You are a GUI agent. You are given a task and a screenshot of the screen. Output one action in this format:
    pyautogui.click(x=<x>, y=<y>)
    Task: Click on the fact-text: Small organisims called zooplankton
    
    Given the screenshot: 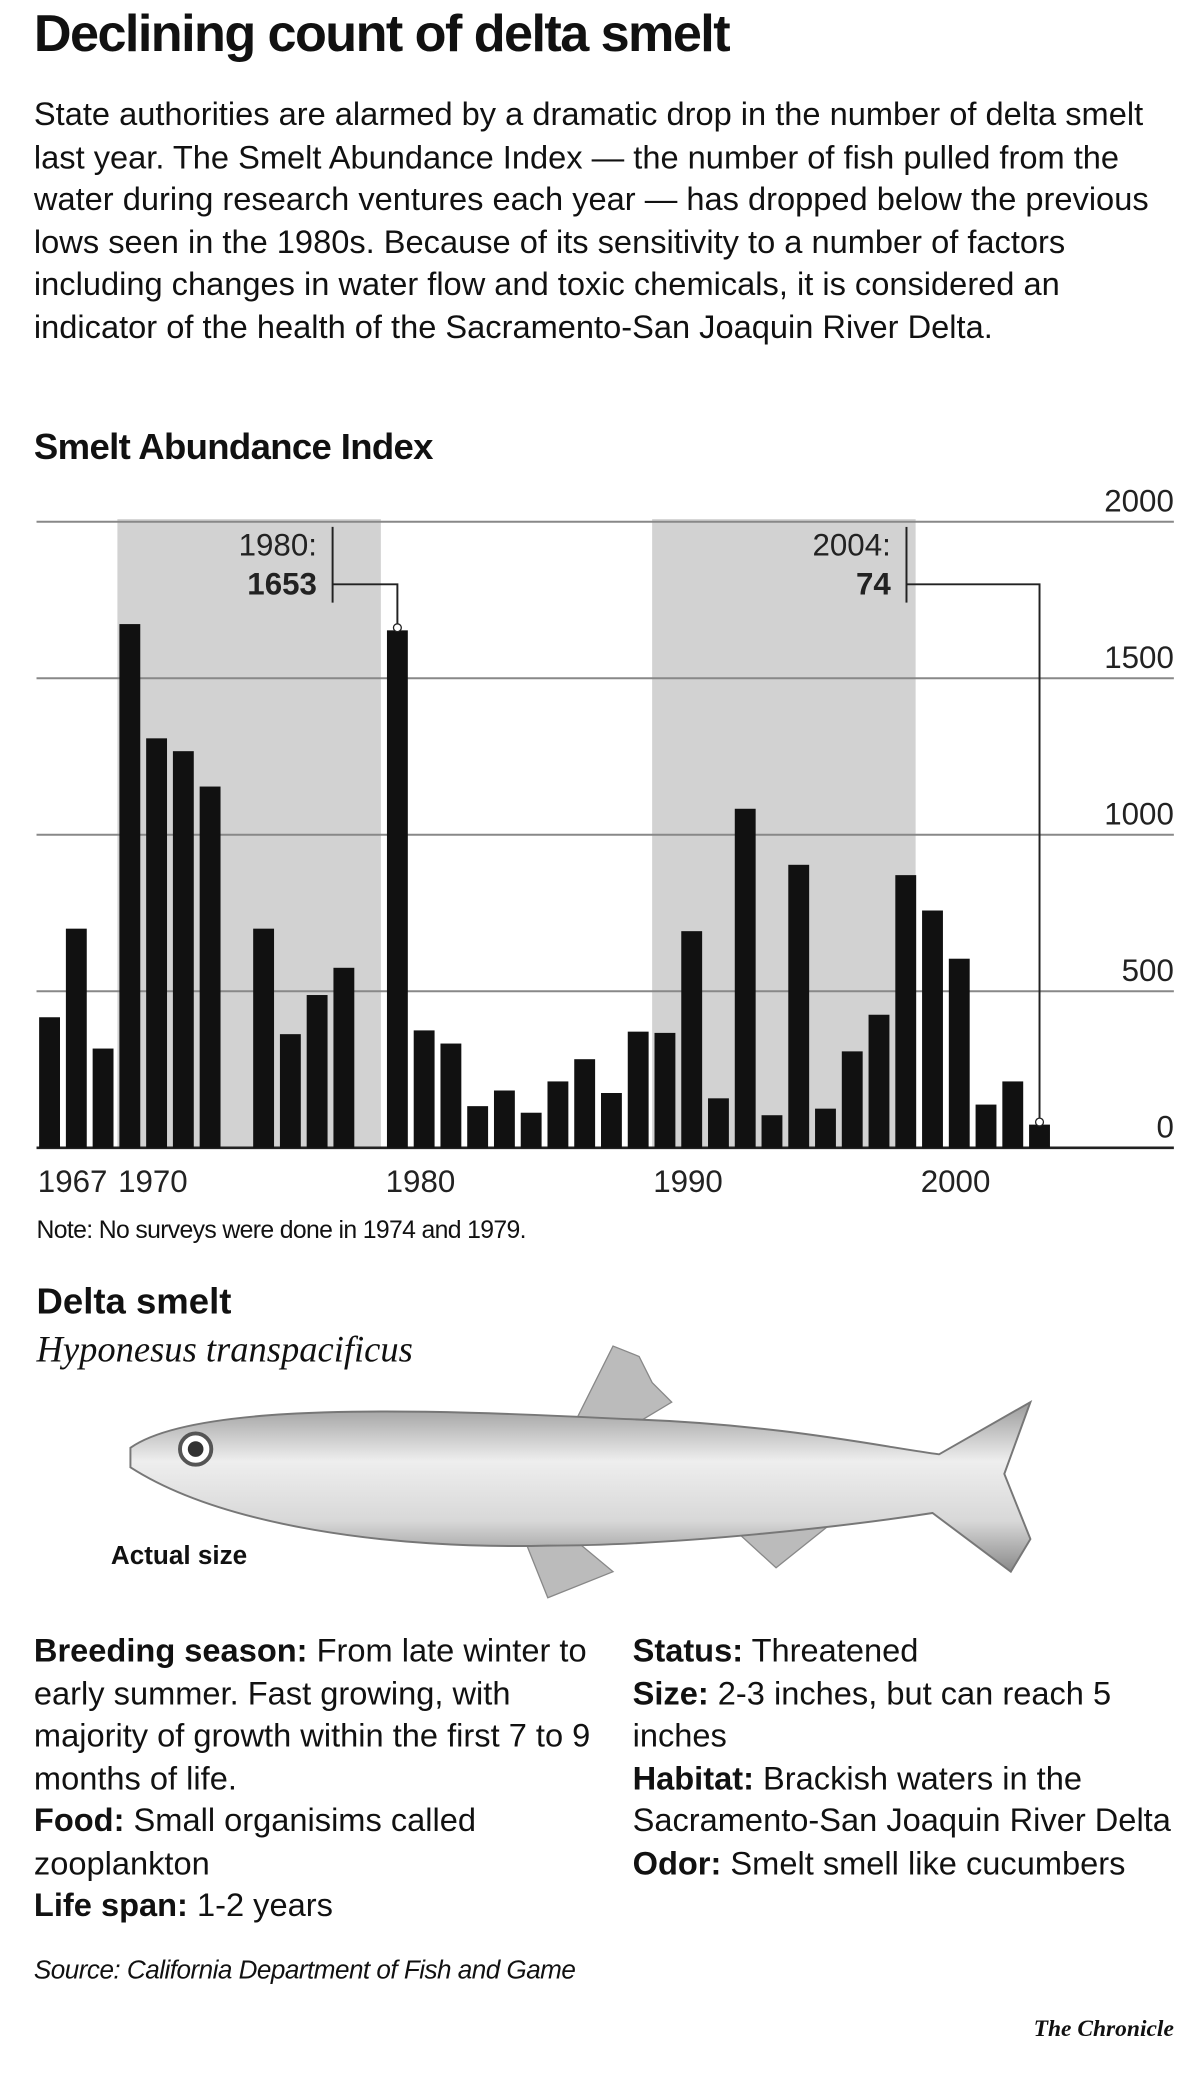 What is the action you would take?
    pyautogui.click(x=255, y=1842)
    